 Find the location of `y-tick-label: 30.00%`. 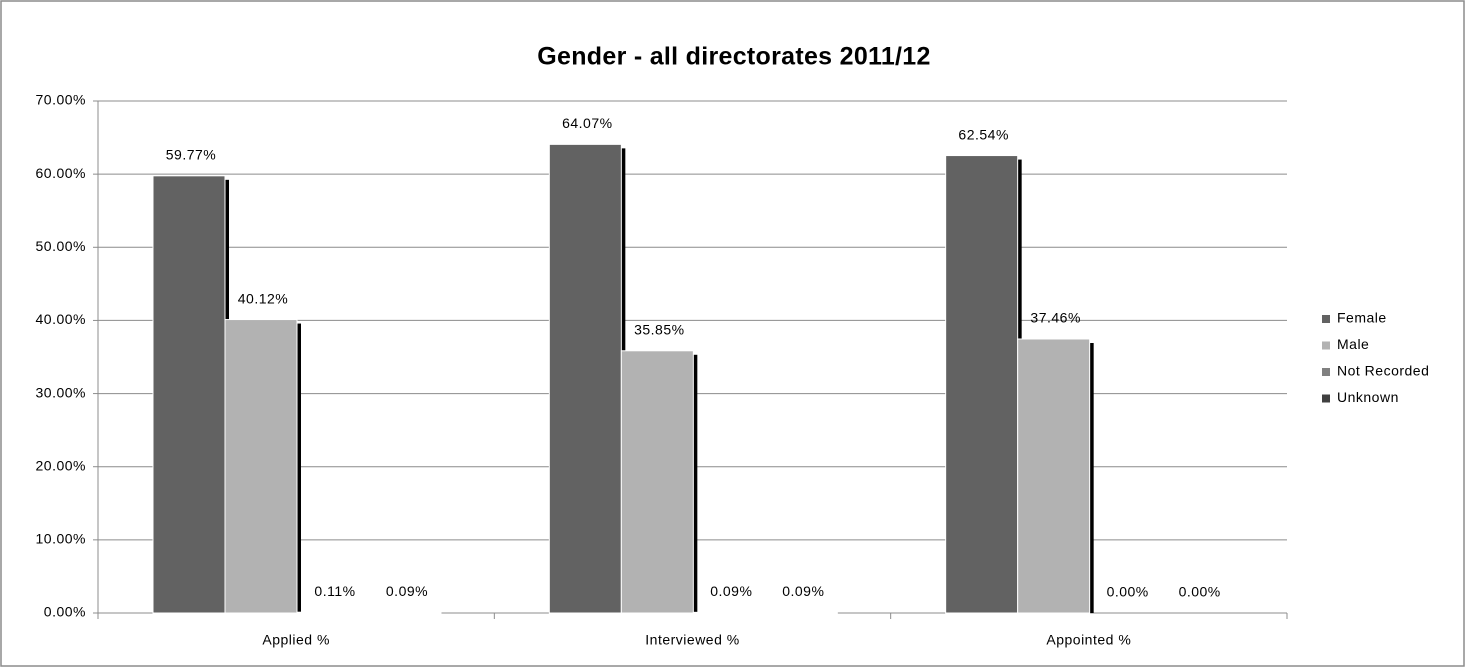

y-tick-label: 30.00% is located at coordinates (61, 392).